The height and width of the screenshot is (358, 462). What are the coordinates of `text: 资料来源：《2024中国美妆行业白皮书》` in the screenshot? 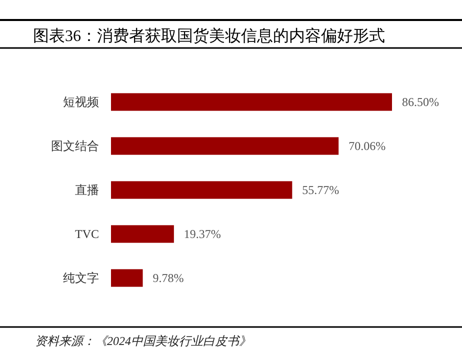 It's located at (143, 341).